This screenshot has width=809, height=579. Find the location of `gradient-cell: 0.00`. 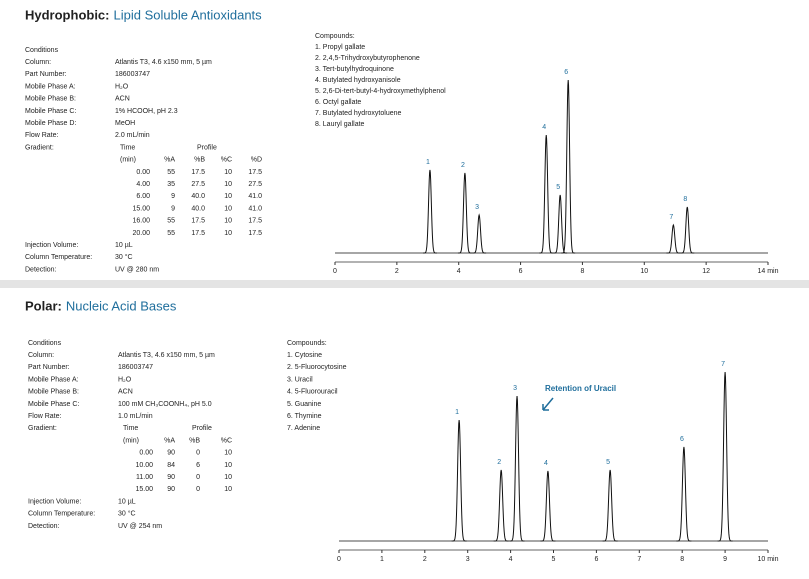

gradient-cell: 0.00 is located at coordinates (146, 453).